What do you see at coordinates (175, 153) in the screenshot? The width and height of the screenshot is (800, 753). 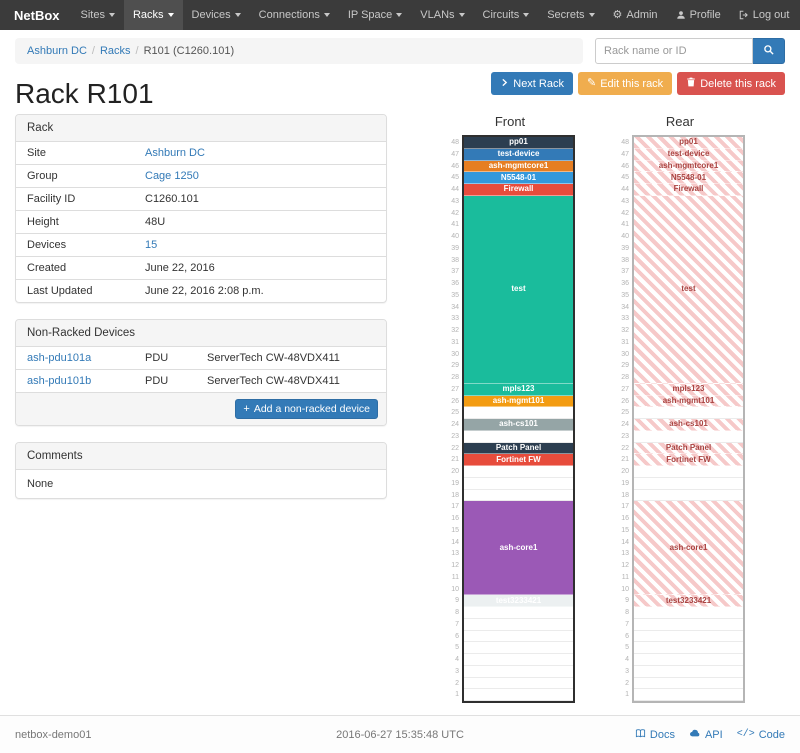 I see `site-link: Ashburn DC` at bounding box center [175, 153].